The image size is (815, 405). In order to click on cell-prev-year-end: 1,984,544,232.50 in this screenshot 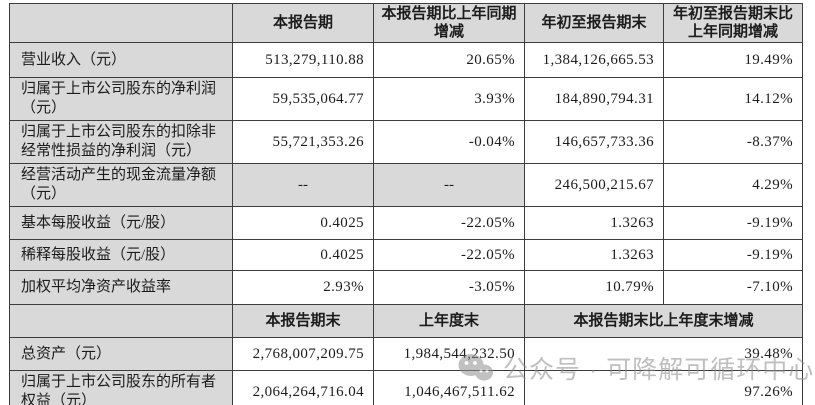, I will do `click(449, 354)`.